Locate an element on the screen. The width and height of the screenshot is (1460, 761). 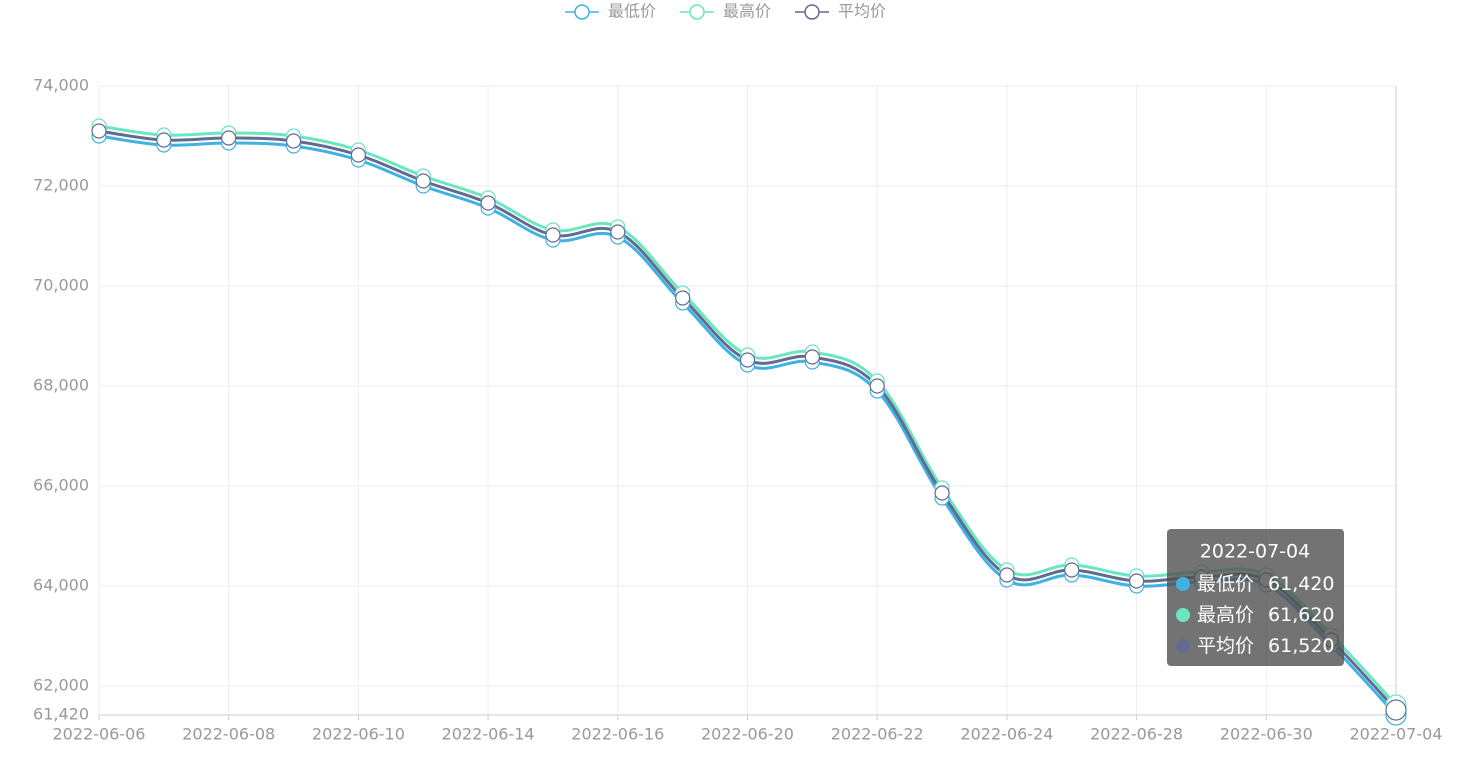
x-tick-label: 2022-06-16 is located at coordinates (617, 734).